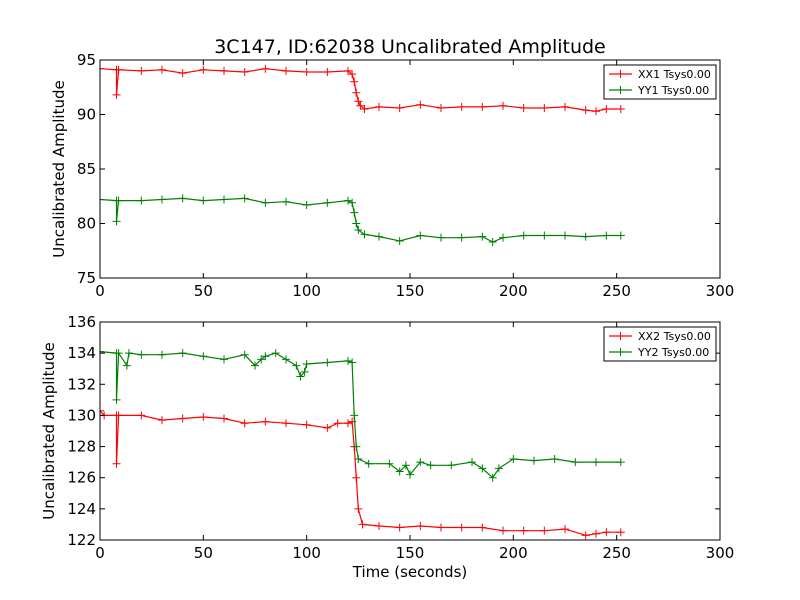 Image resolution: width=800 pixels, height=600 pixels. I want to click on series-line, so click(360, 220).